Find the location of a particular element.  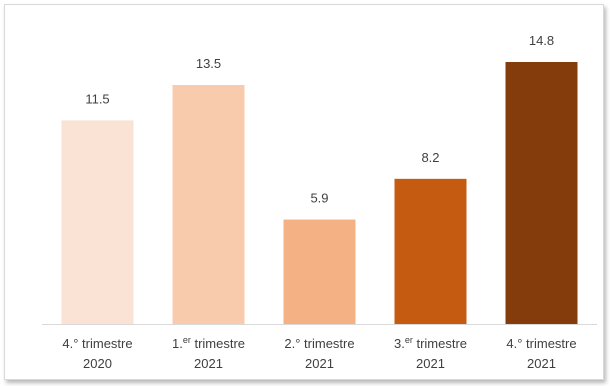

category-year-3: 2021 is located at coordinates (319, 363).